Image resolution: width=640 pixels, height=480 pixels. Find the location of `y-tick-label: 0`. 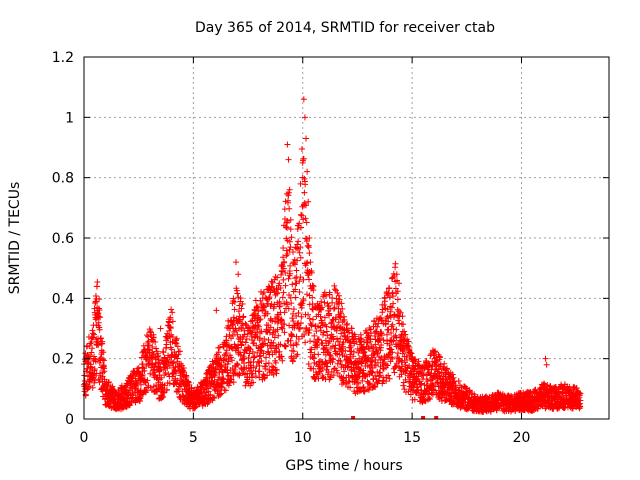

y-tick-label: 0 is located at coordinates (69, 420).